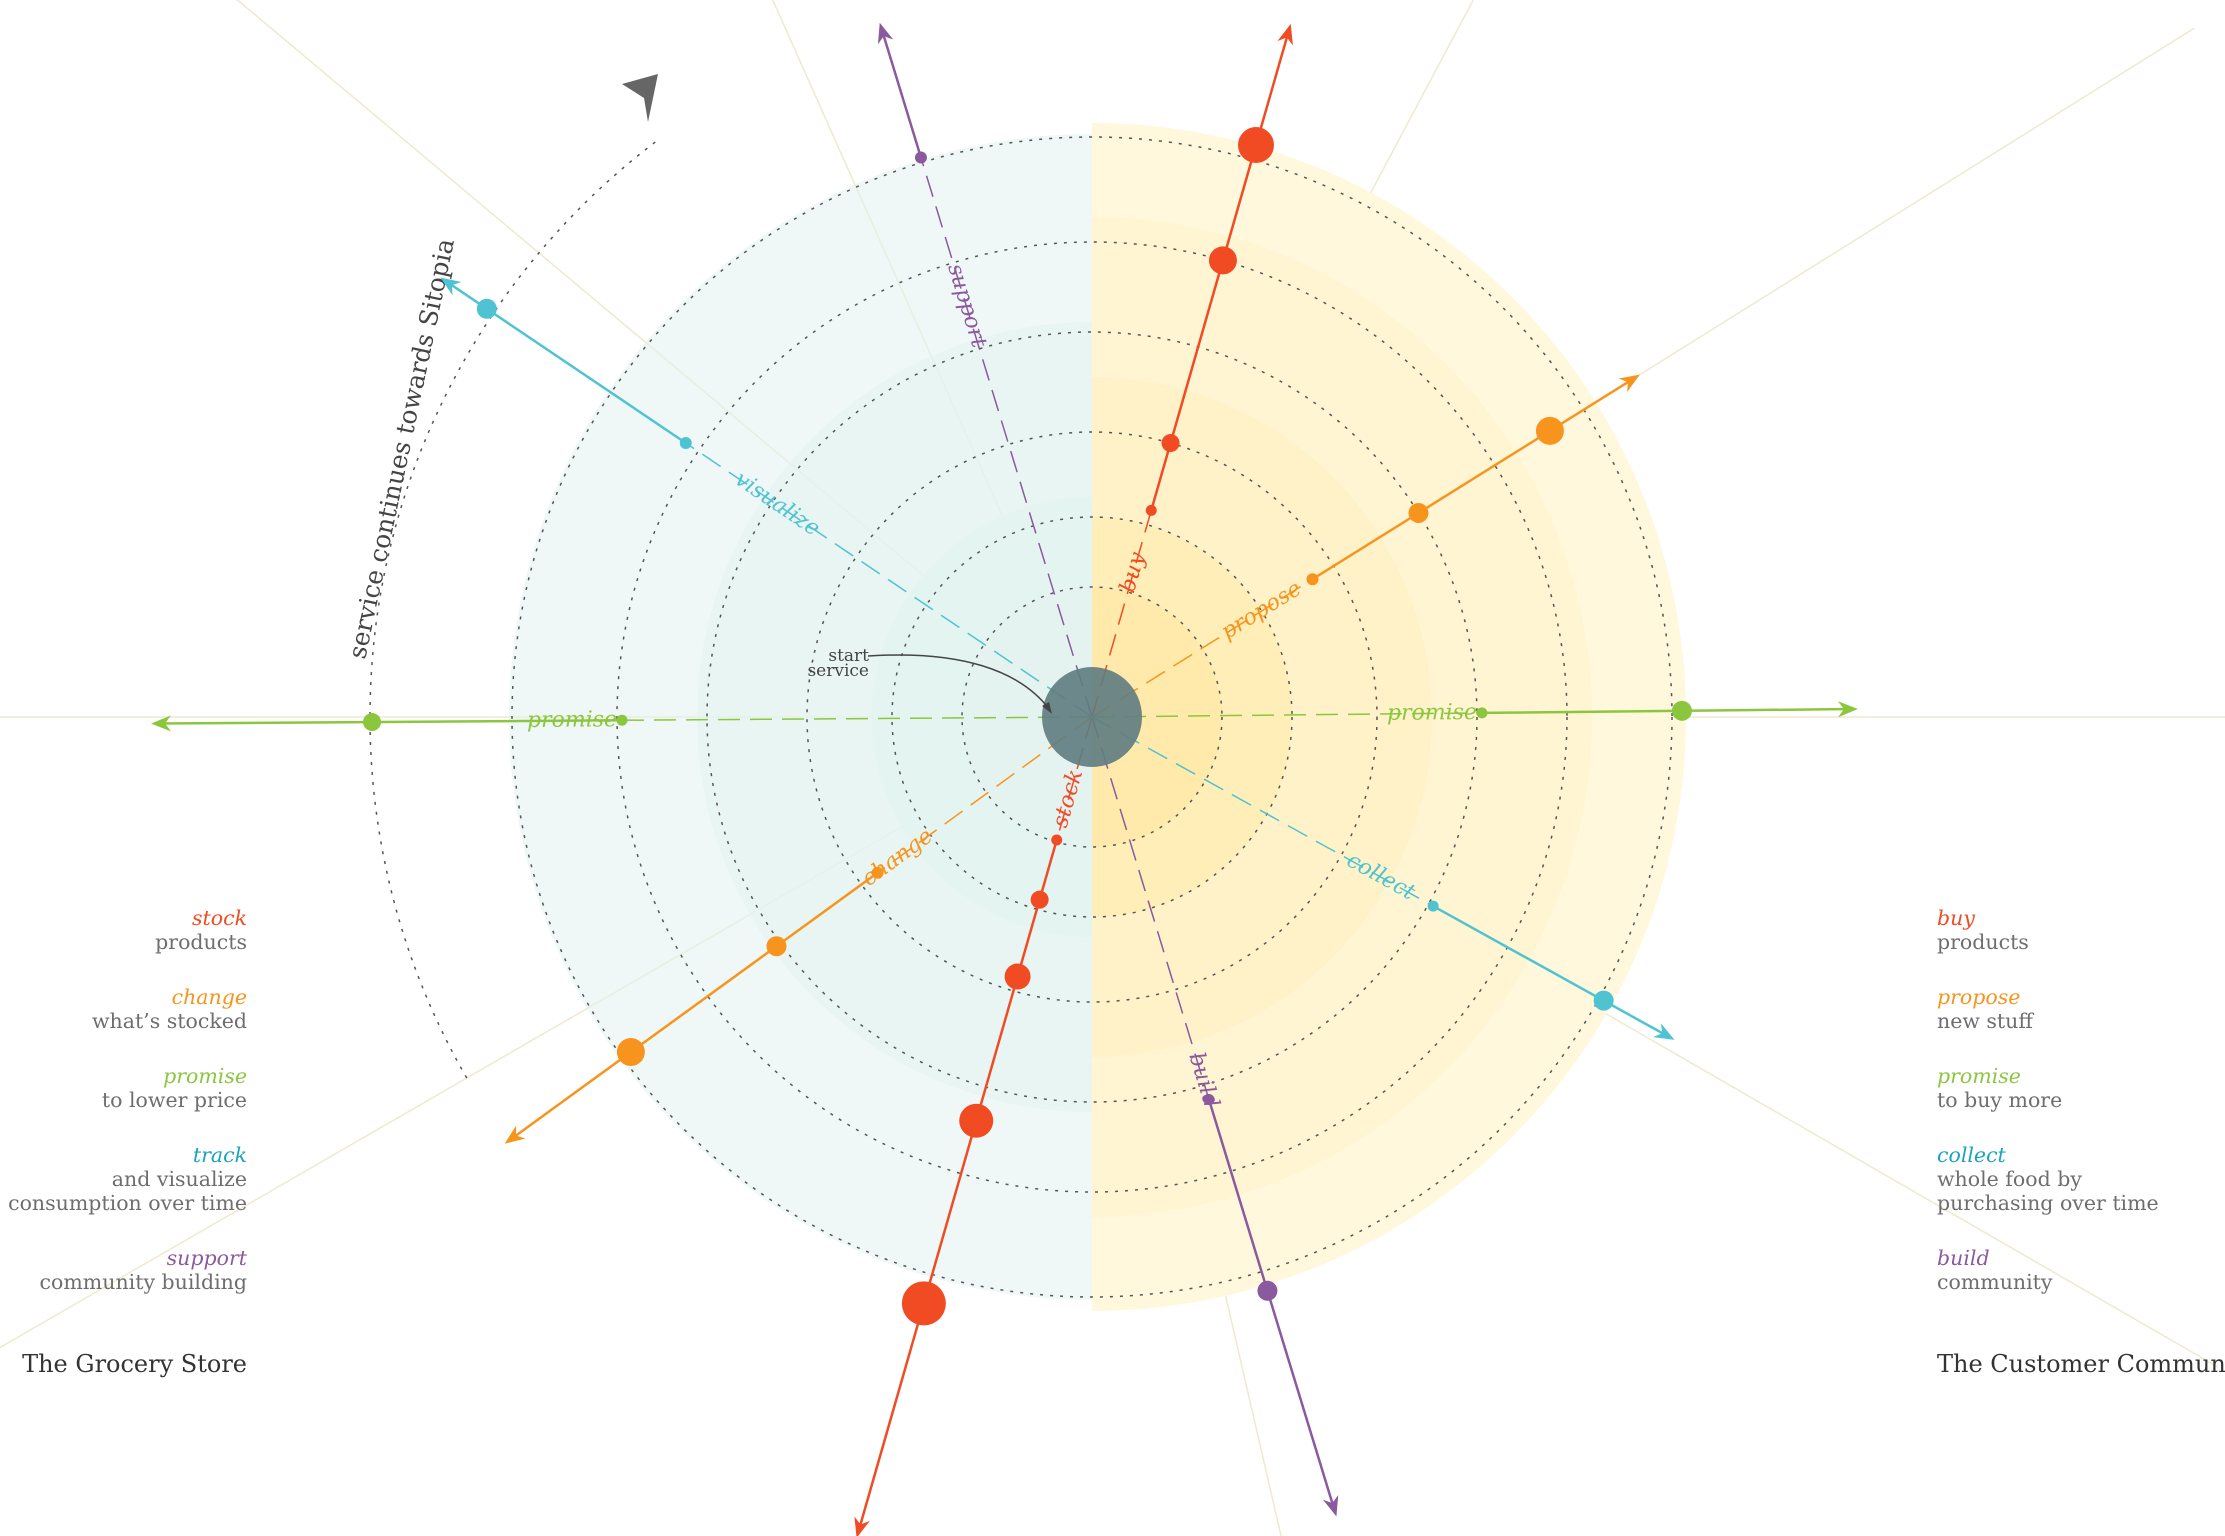  I want to click on axis-promise-left: promise, so click(622, 720).